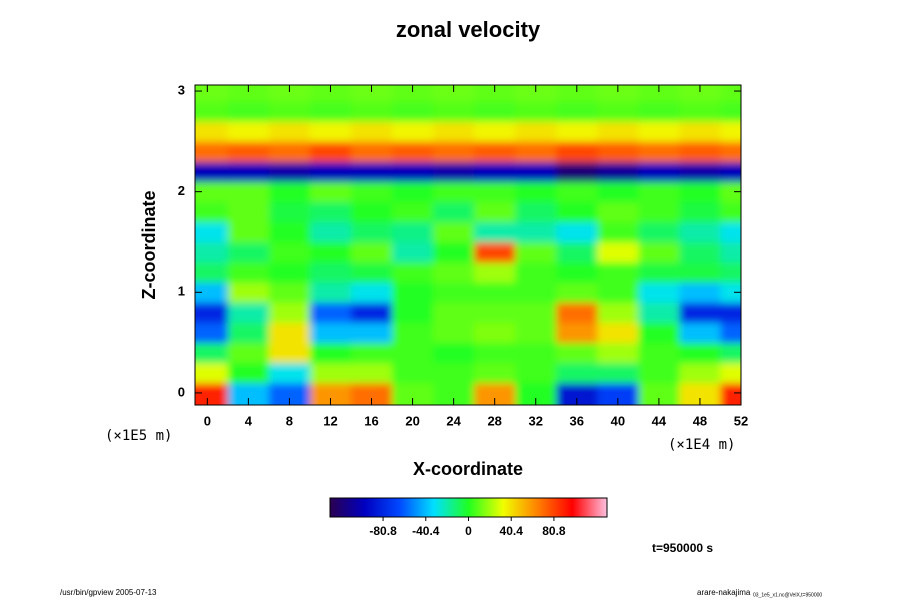  Describe the element at coordinates (108, 592) in the screenshot. I see `footer-left: /usr/bin/gpview 2005-07-13` at that location.